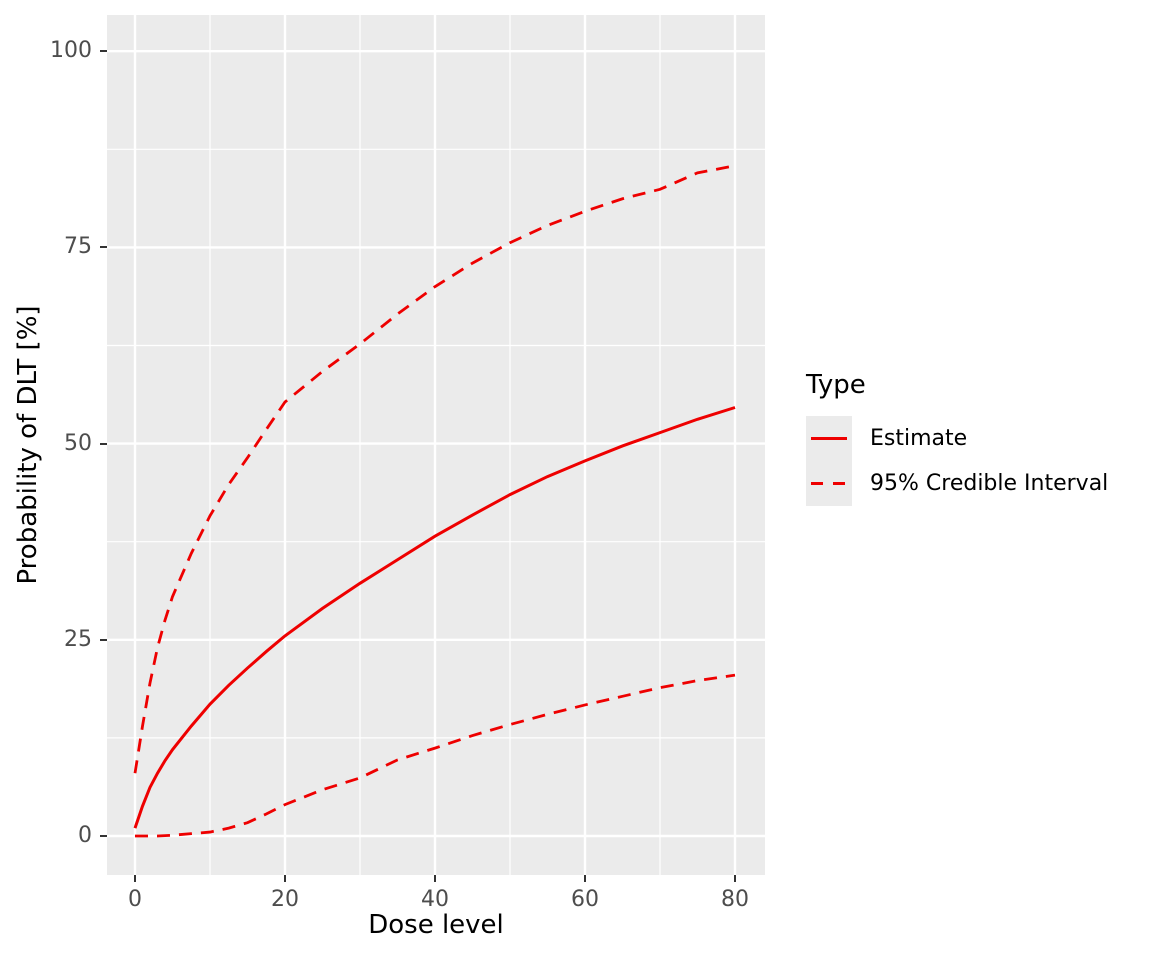  I want to click on legend: Type Estimate 95% Credible Interval, so click(957, 438).